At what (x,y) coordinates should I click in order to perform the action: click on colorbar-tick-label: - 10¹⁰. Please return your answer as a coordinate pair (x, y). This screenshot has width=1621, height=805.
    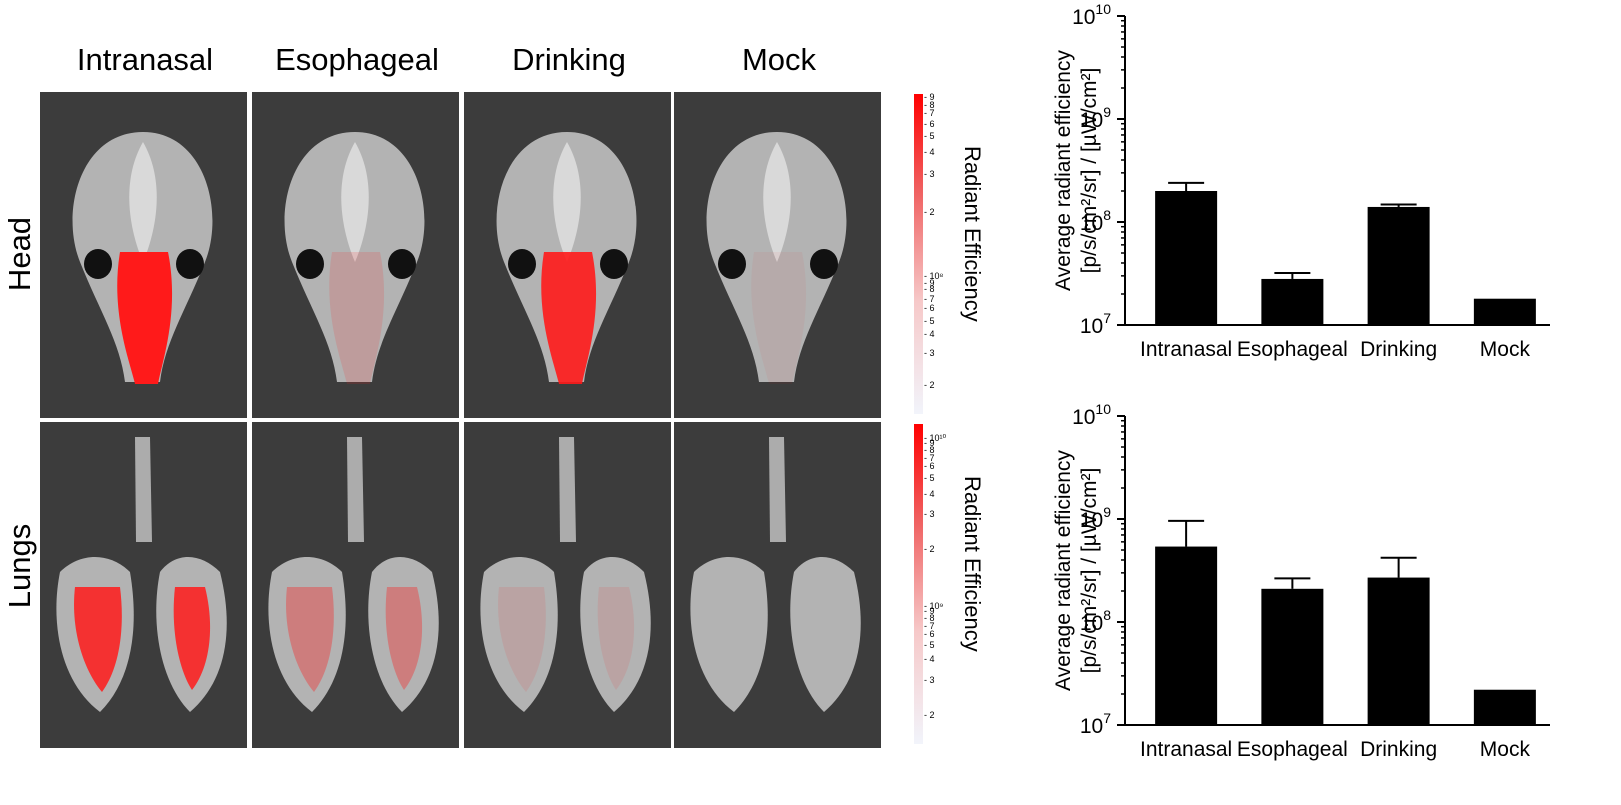
    Looking at the image, I should click on (935, 438).